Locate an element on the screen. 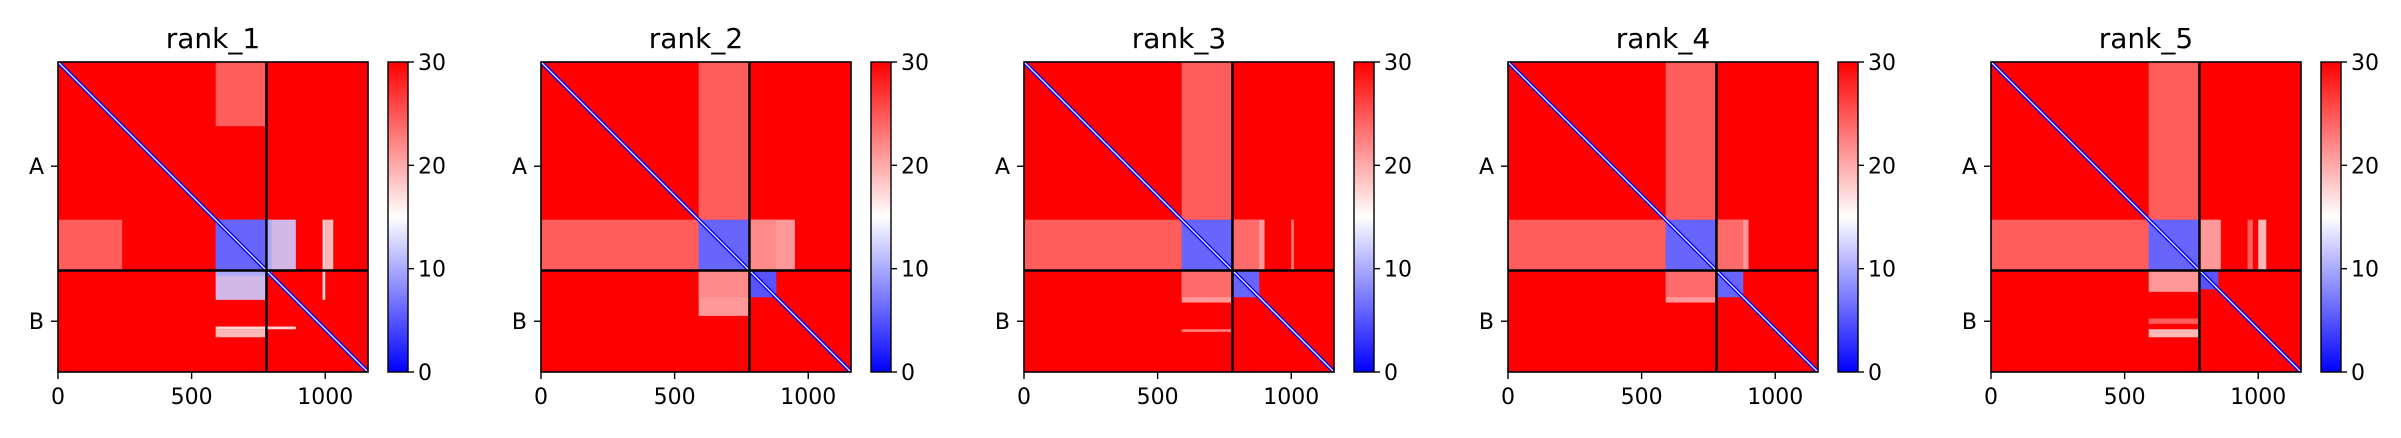  panel-title: rank_2 is located at coordinates (696, 38).